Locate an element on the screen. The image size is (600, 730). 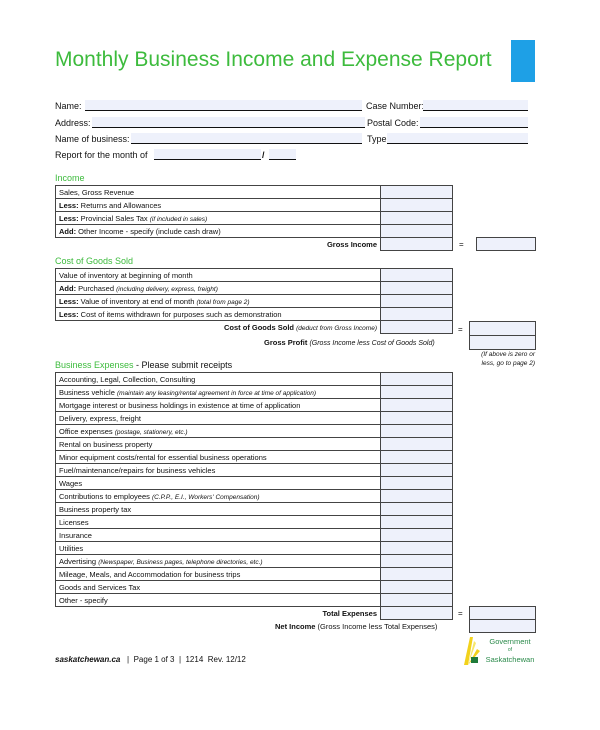
text: Sales, Gross Revenue is located at coordinates (97, 192).